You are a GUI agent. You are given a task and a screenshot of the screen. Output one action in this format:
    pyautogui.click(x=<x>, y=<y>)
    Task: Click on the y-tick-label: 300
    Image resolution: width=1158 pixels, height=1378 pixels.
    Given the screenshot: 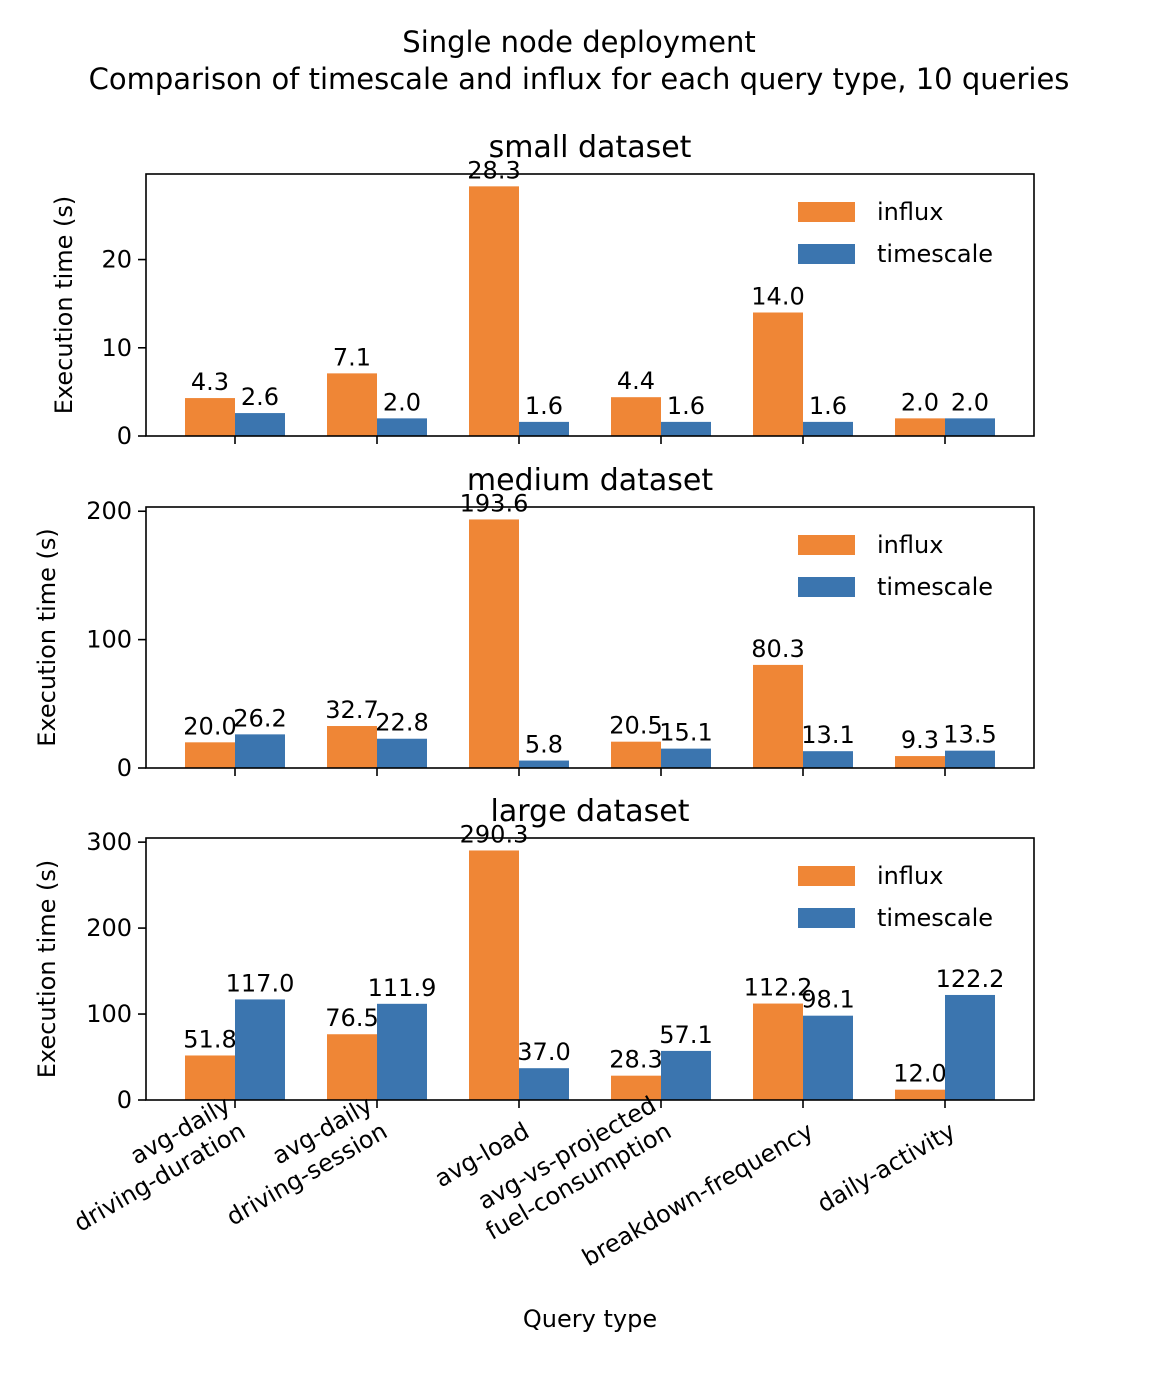 What is the action you would take?
    pyautogui.click(x=109, y=842)
    